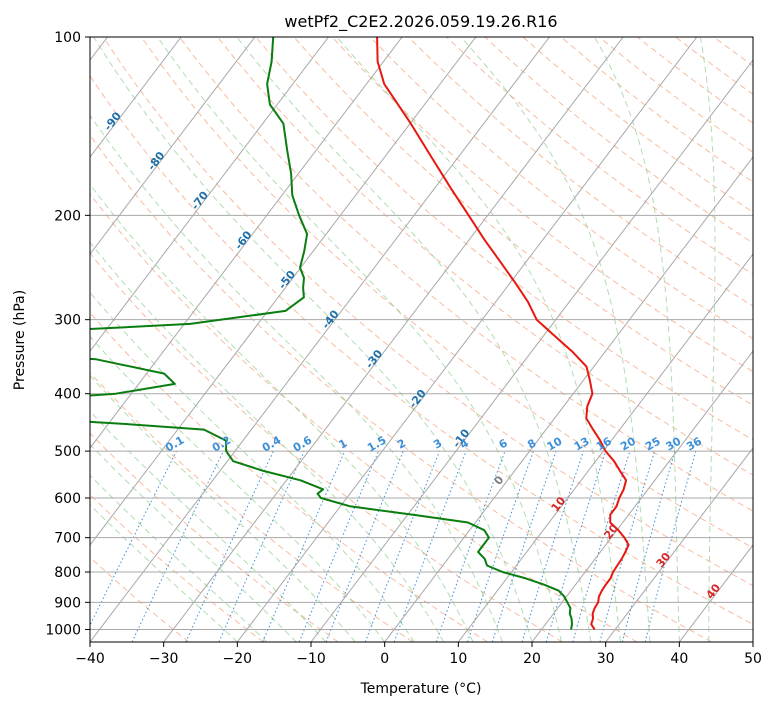 The image size is (775, 708). Describe the element at coordinates (67, 539) in the screenshot. I see `y-tick-label: 700` at that location.